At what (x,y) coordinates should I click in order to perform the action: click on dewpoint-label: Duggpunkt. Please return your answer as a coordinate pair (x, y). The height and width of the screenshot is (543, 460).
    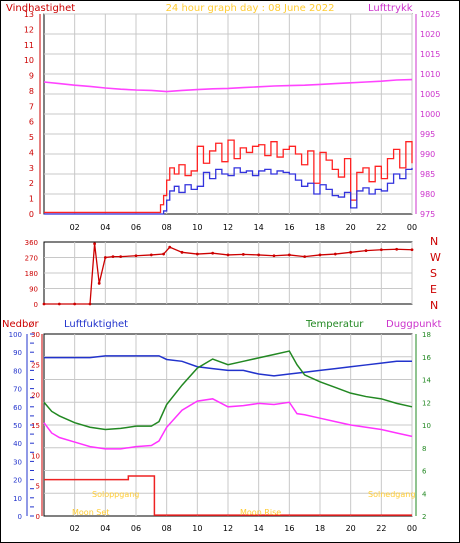
    Looking at the image, I should click on (414, 324).